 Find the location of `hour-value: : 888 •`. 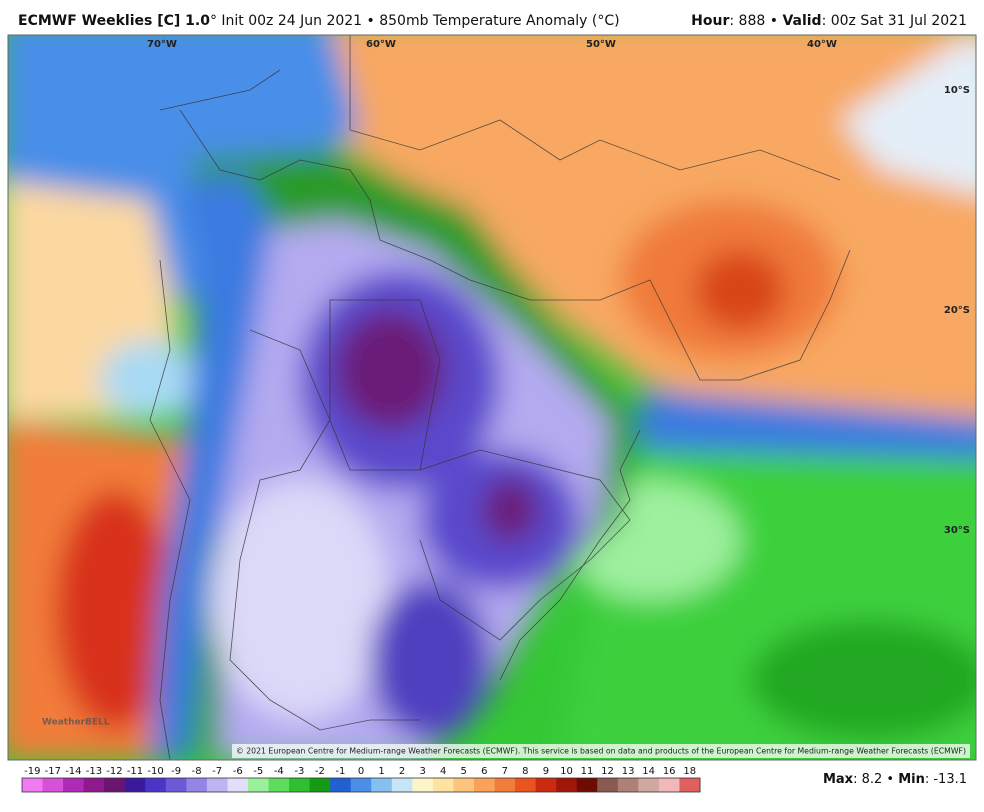

hour-value: : 888 • is located at coordinates (755, 21).